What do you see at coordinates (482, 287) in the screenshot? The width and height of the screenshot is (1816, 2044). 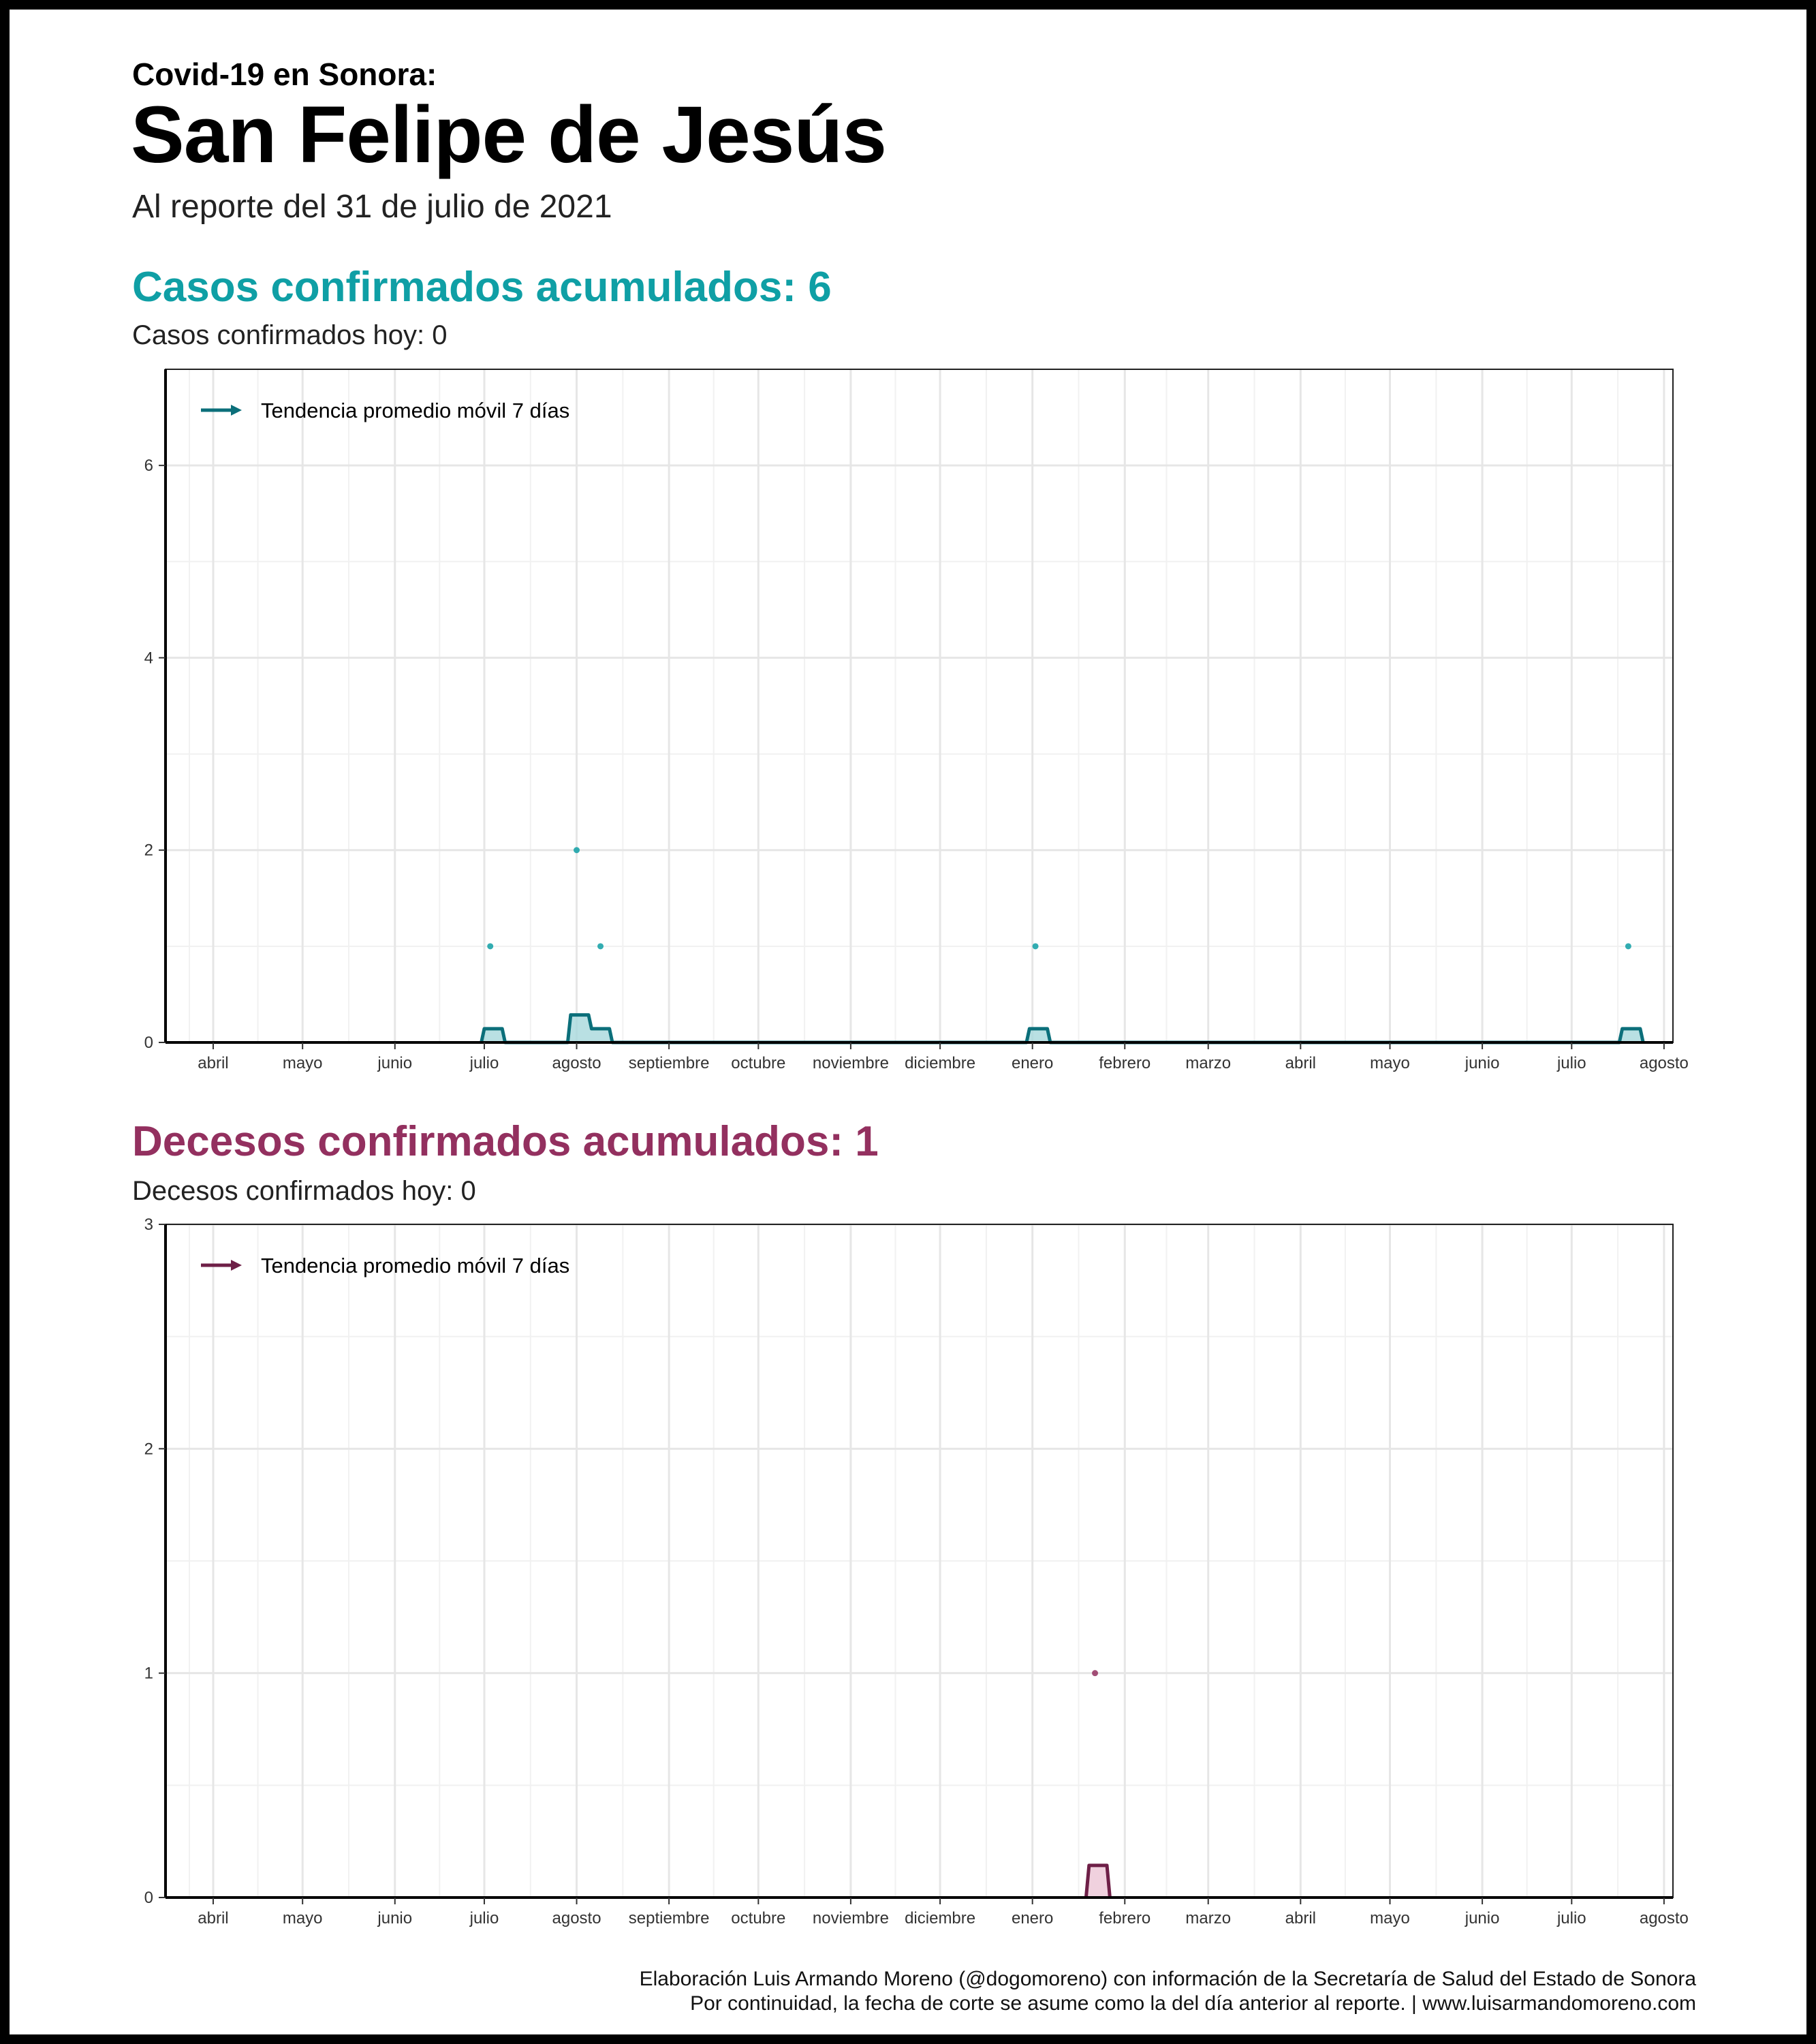 I see `cases-chart-title: Casos confirmados acumulados: 6` at bounding box center [482, 287].